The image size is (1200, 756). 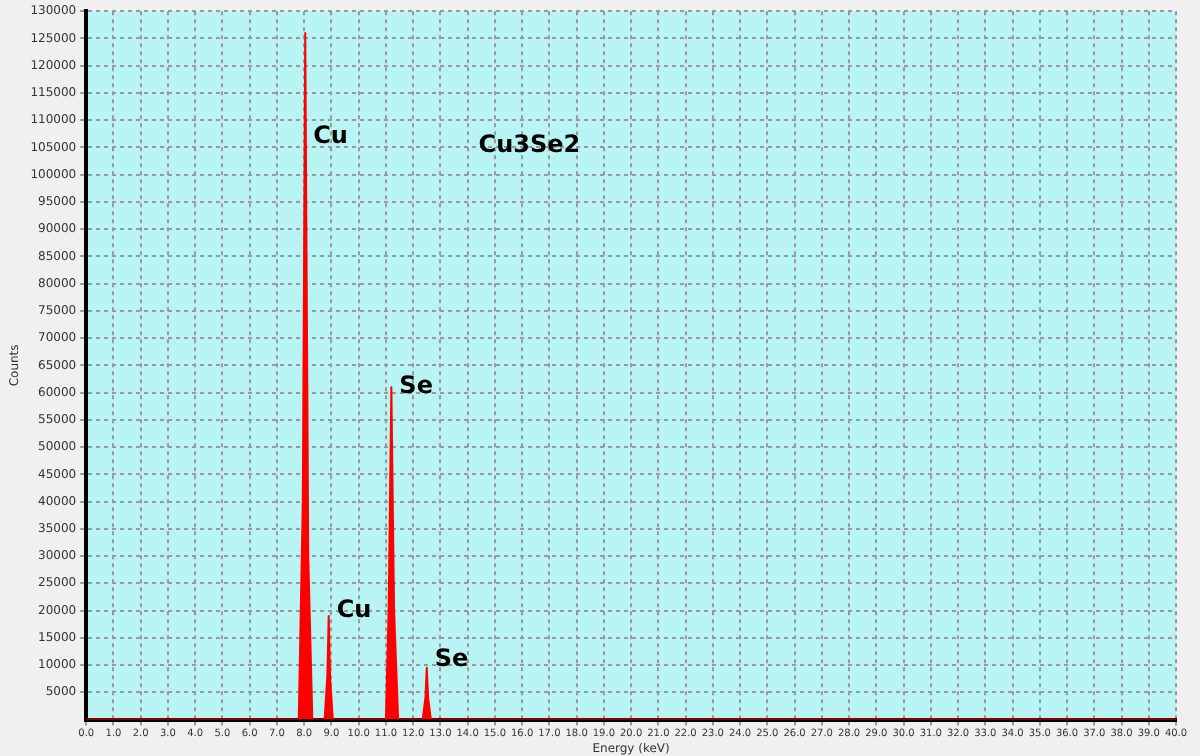 What do you see at coordinates (529, 144) in the screenshot?
I see `annotation: Cu3Se2` at bounding box center [529, 144].